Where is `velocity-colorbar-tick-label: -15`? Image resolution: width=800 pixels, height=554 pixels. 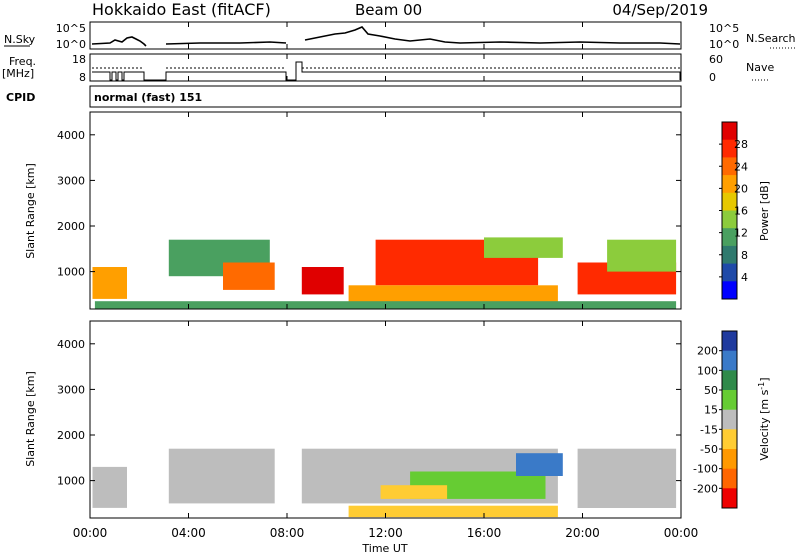 velocity-colorbar-tick-label: -15 is located at coordinates (709, 429).